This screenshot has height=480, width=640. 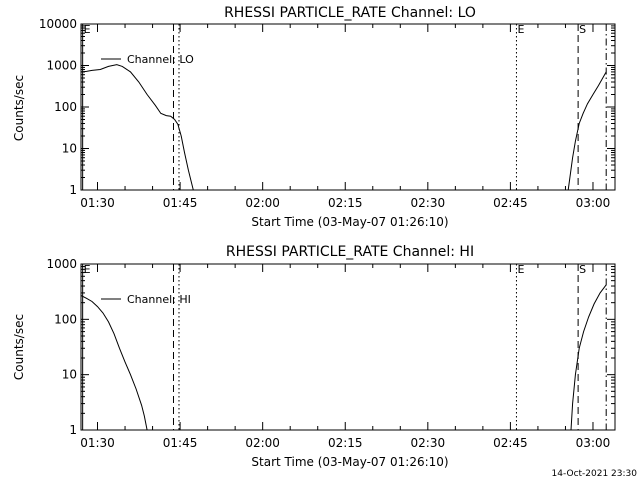 What do you see at coordinates (595, 474) in the screenshot?
I see `footer-timestamp: 14-Oct-2021 23:30` at bounding box center [595, 474].